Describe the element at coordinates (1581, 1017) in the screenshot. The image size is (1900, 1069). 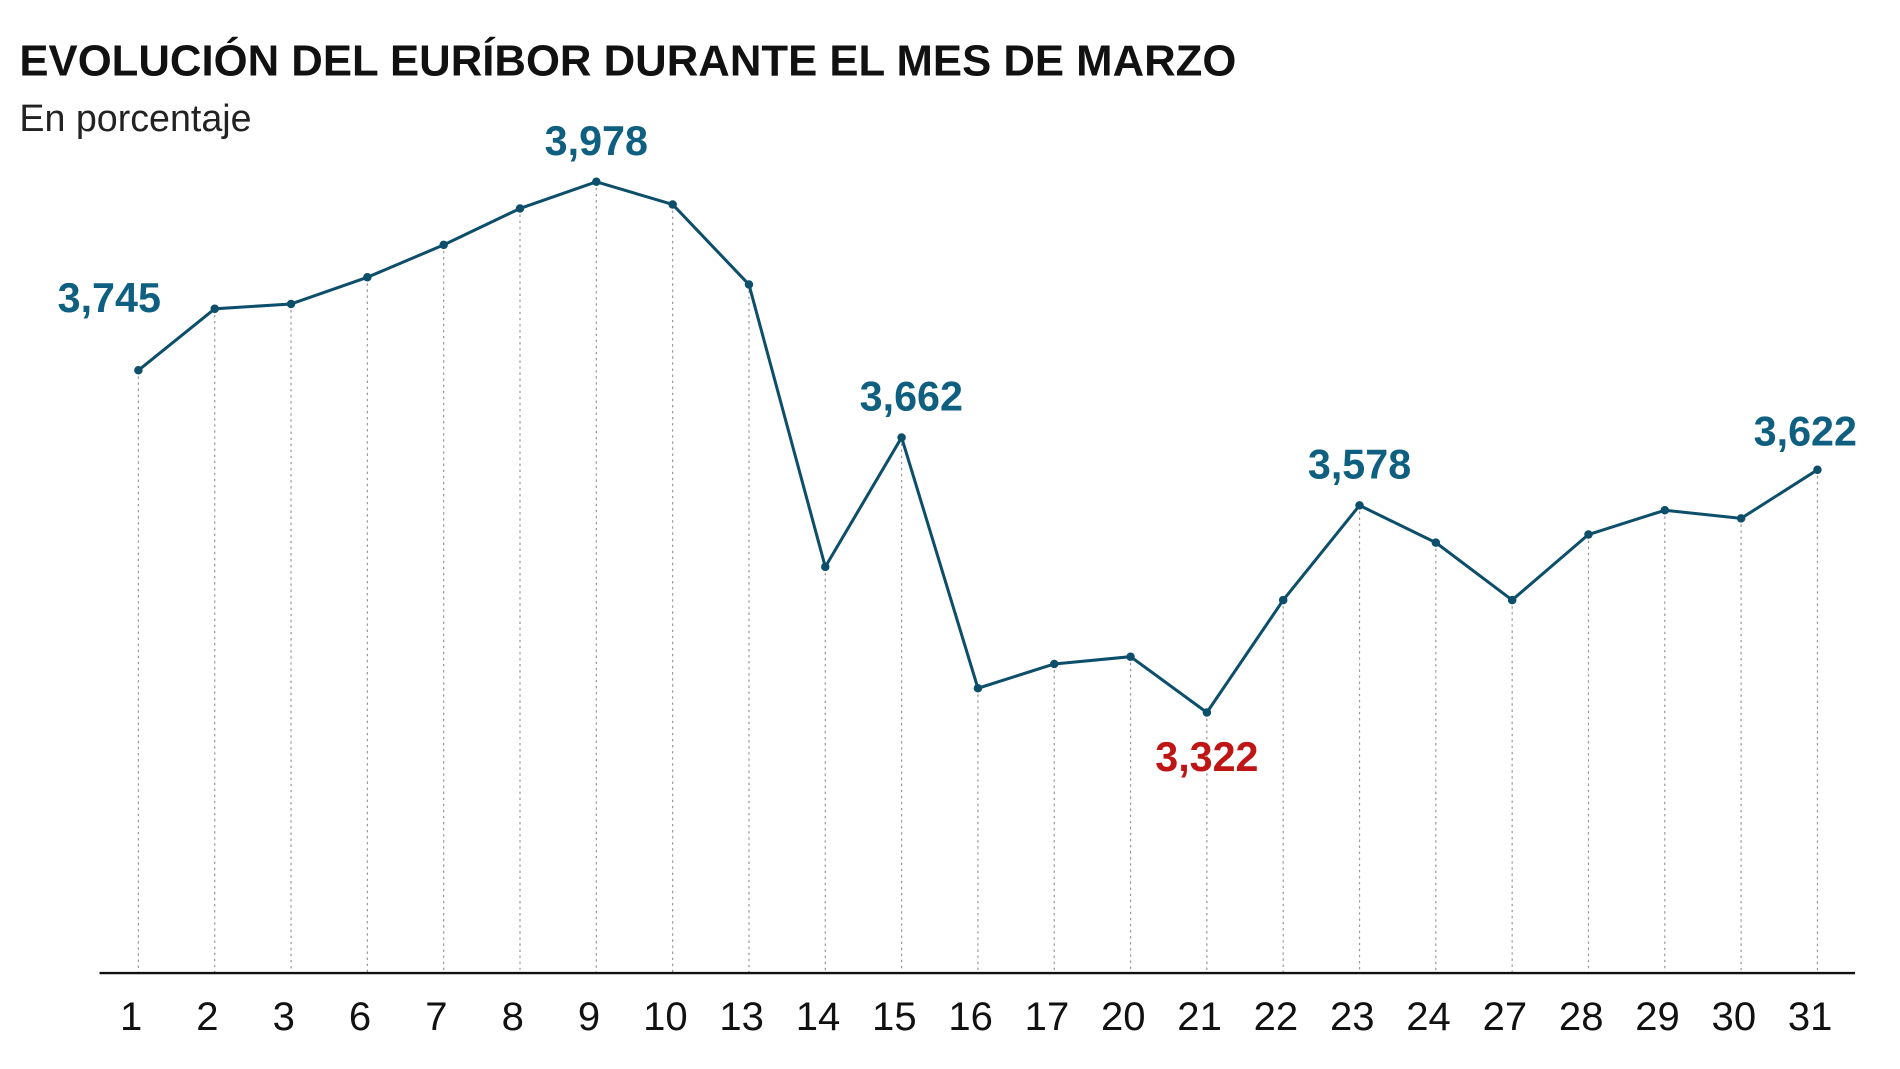
I see `x-tick-label: 28` at that location.